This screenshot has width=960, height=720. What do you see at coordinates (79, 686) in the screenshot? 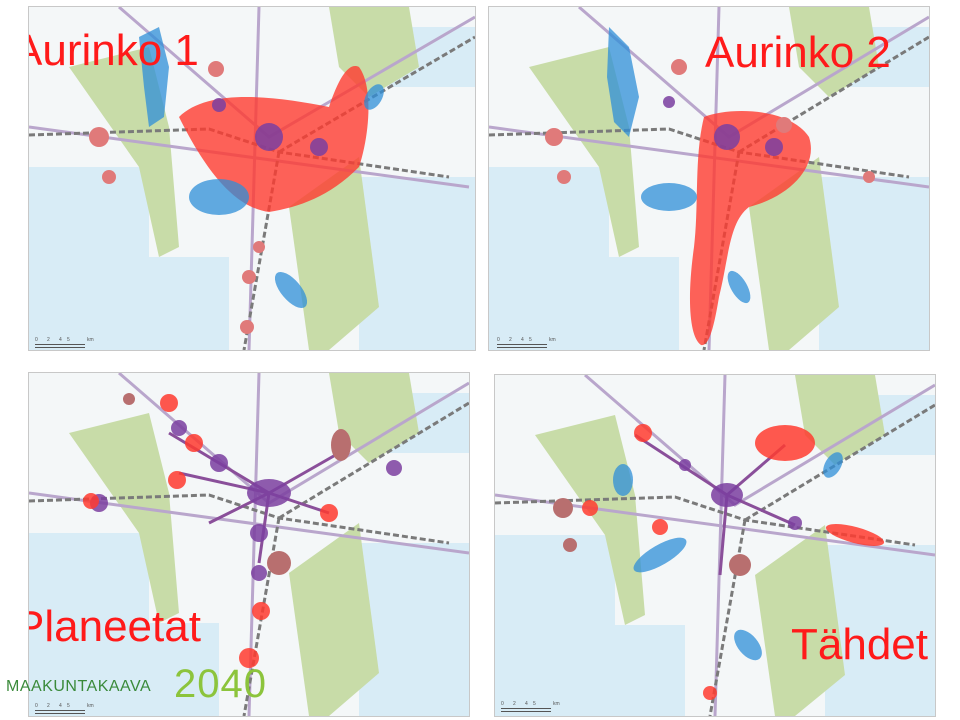
I see `logo-text: MAAKUNTAKAAVA` at bounding box center [79, 686].